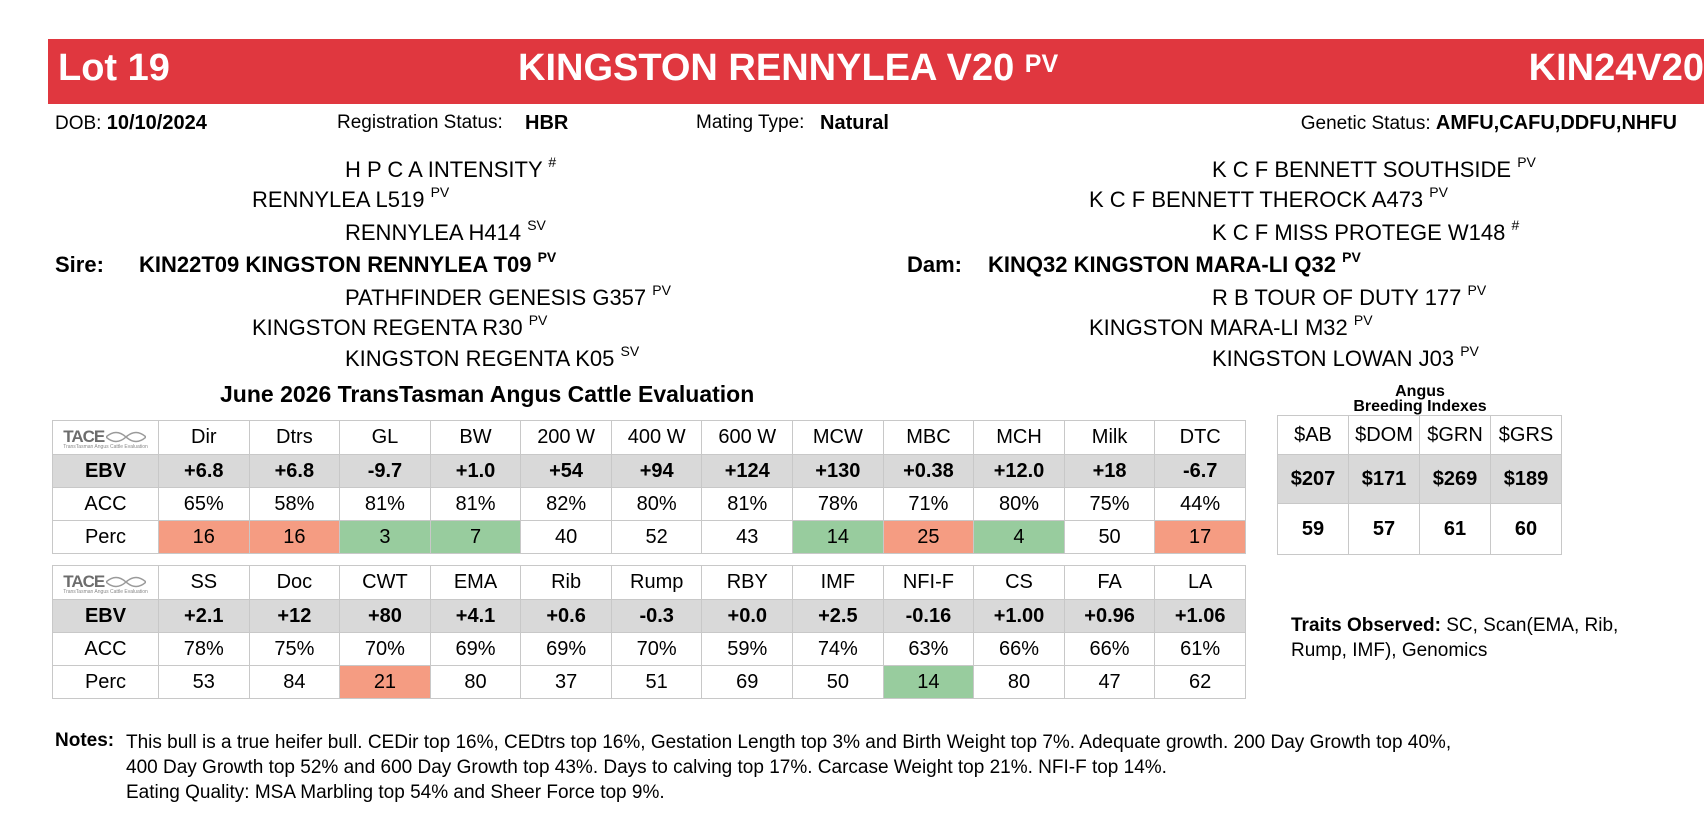 The height and width of the screenshot is (821, 1704). I want to click on ped-name: PATHFINDER GENESIS G357, so click(496, 297).